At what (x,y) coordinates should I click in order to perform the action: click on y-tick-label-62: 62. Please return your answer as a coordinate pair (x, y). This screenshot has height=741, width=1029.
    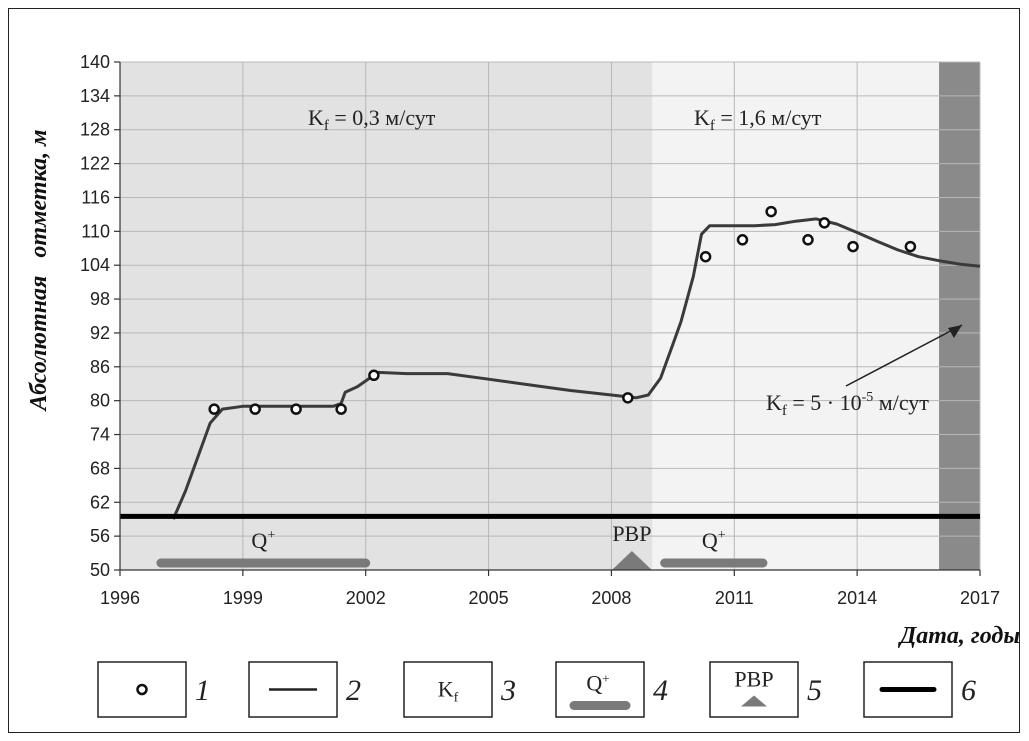
    Looking at the image, I should click on (100, 502).